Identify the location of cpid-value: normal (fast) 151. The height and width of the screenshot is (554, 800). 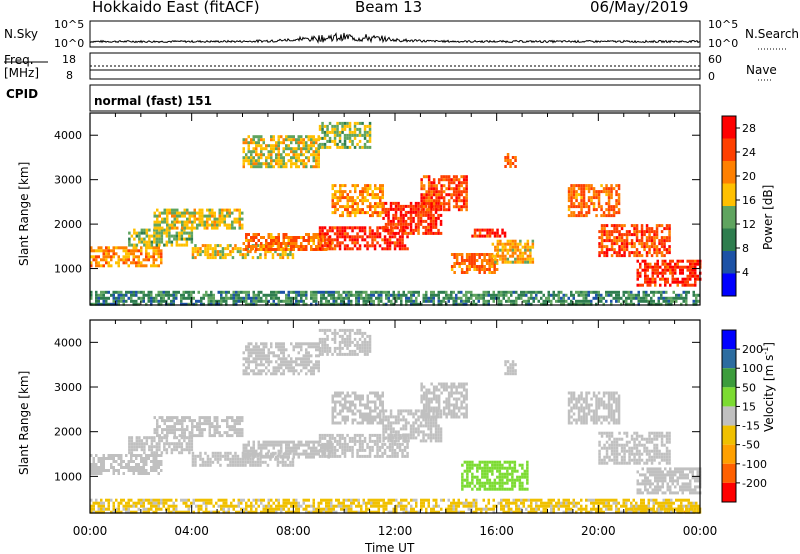
(153, 101).